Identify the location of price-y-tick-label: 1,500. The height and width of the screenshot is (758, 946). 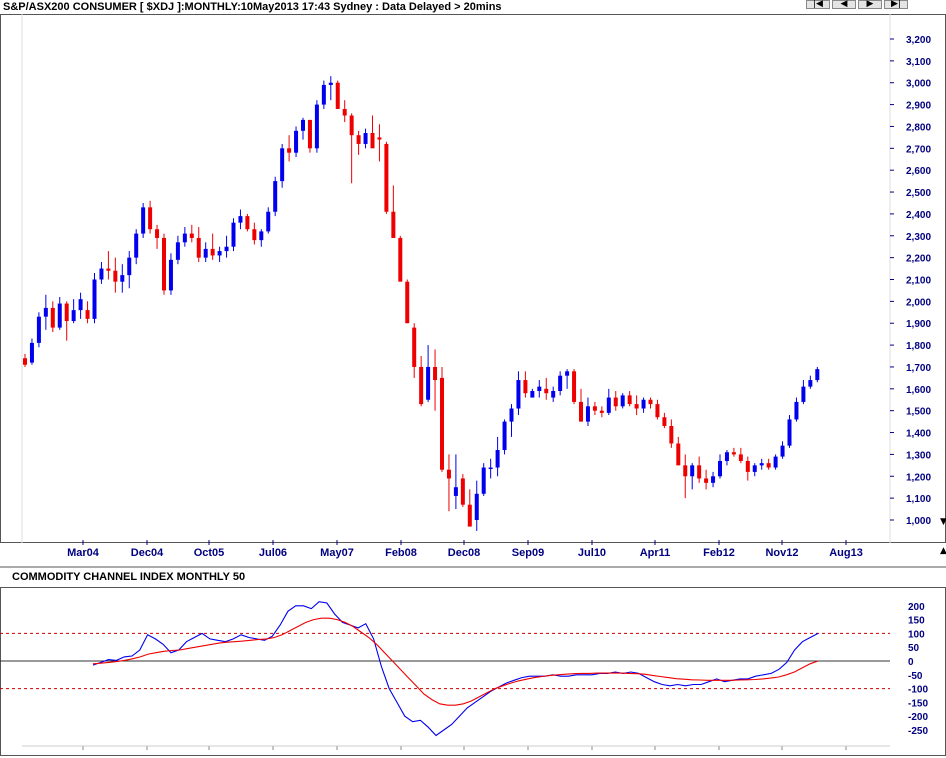
(918, 412).